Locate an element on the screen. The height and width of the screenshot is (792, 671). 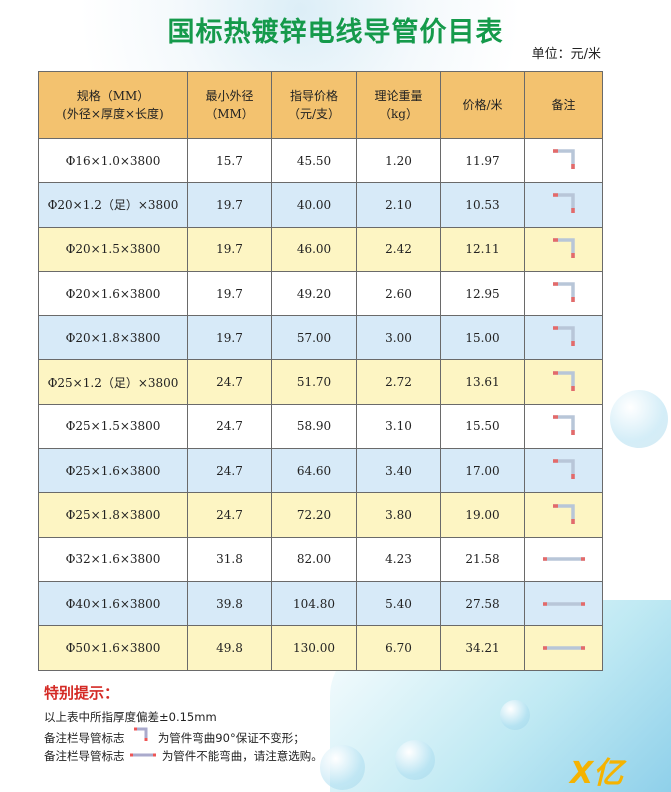
cell-price: 104.80 is located at coordinates (314, 603).